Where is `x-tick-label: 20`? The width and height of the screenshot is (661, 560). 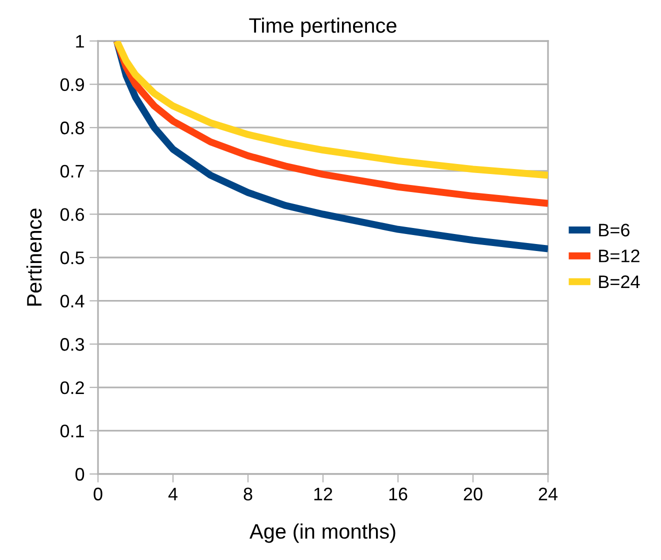
x-tick-label: 20 is located at coordinates (473, 494).